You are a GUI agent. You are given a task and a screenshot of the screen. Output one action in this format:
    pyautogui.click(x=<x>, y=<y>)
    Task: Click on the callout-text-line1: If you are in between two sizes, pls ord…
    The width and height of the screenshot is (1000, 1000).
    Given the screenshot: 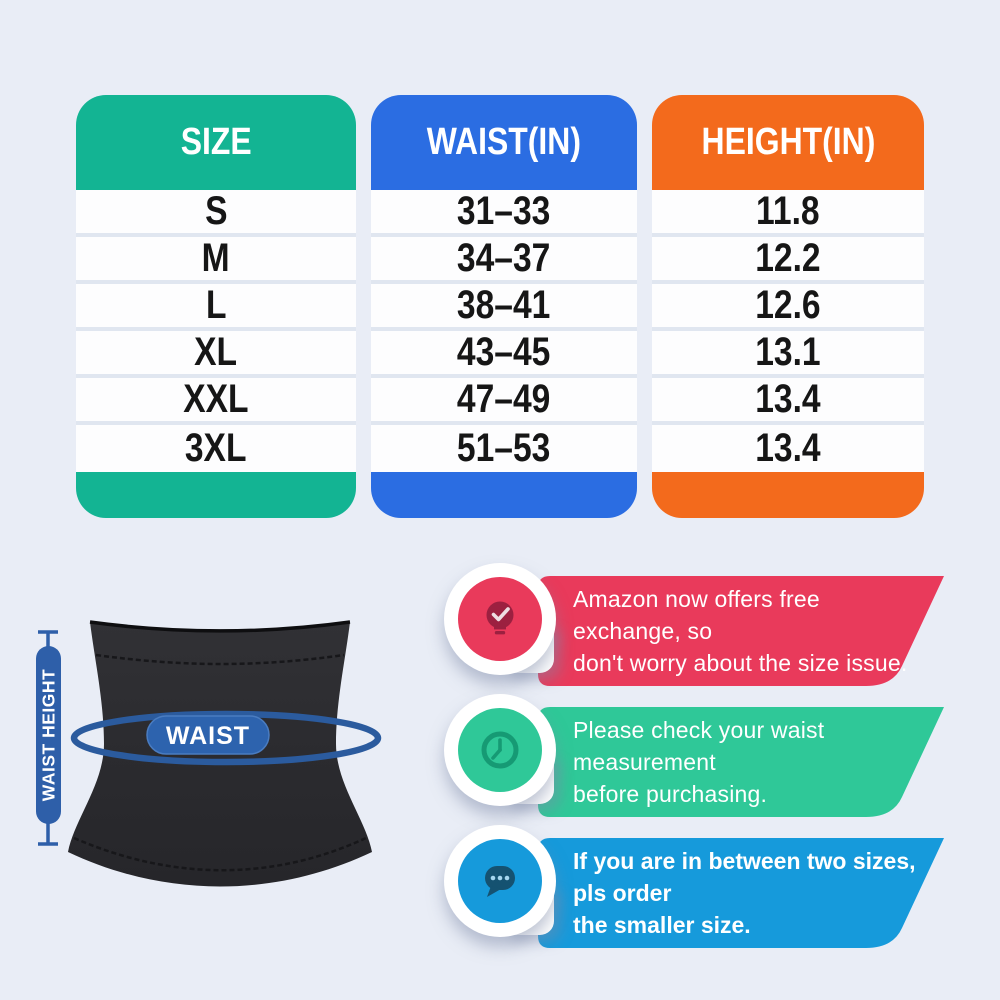 What is the action you would take?
    pyautogui.click(x=744, y=877)
    